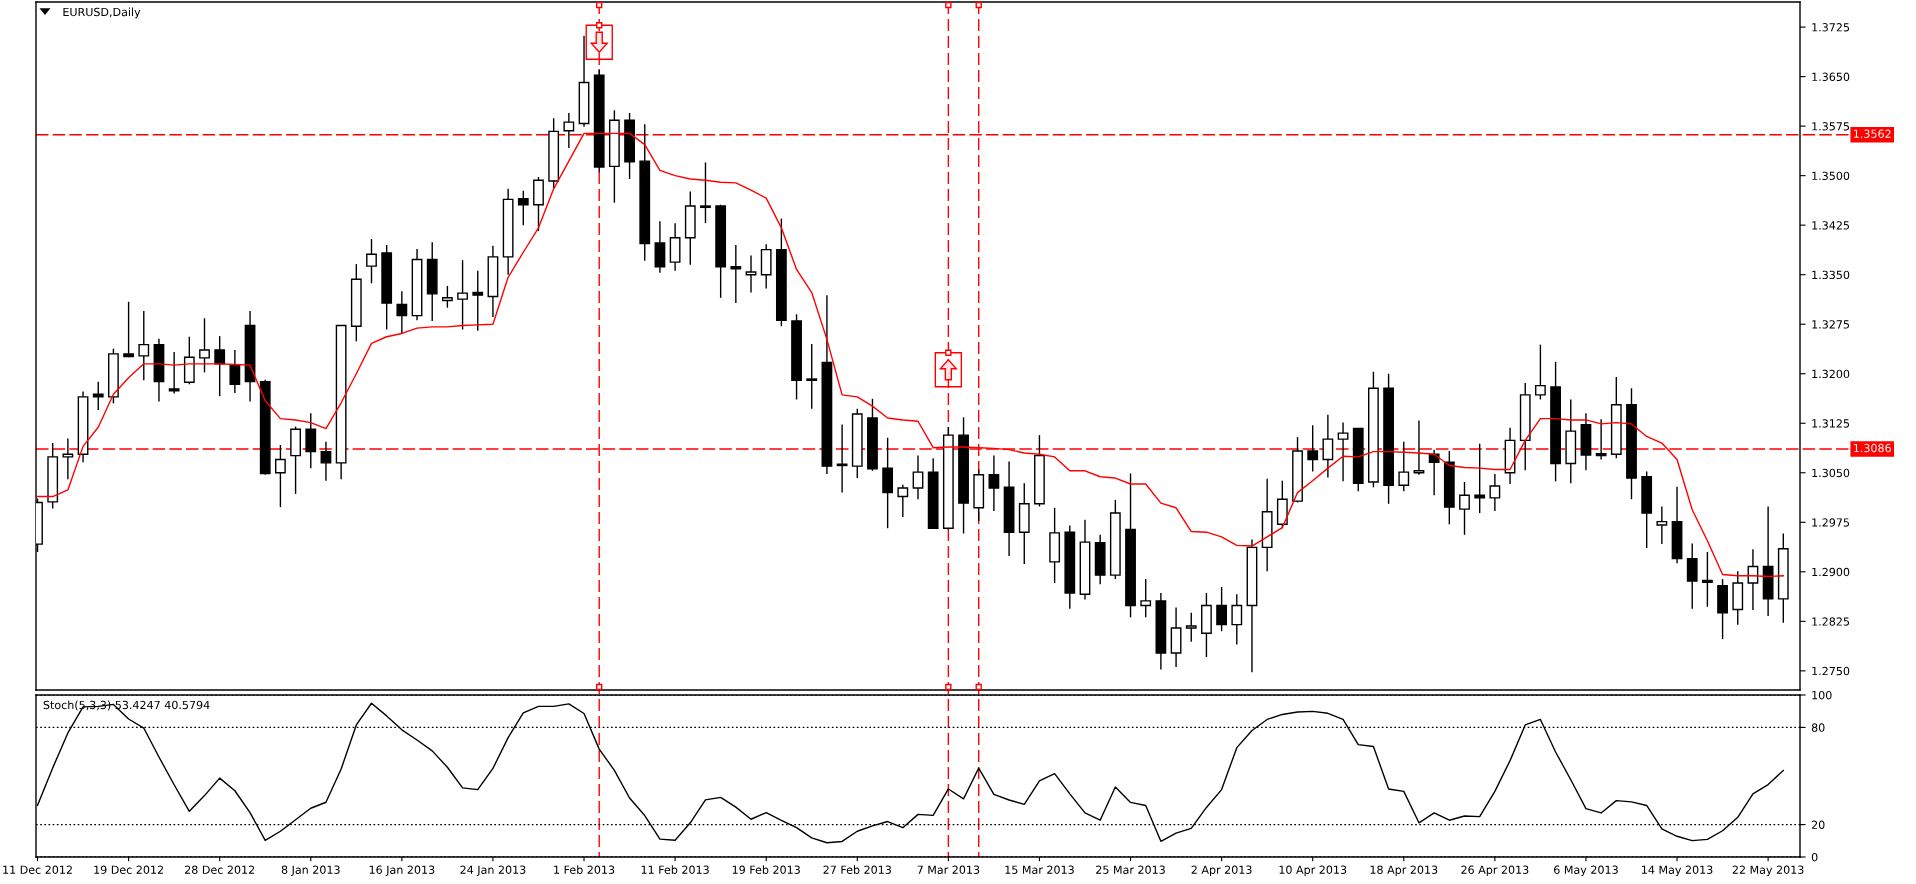 The width and height of the screenshot is (1916, 884). Describe the element at coordinates (1768, 871) in the screenshot. I see `x-tick-label: 22 May 2013` at that location.